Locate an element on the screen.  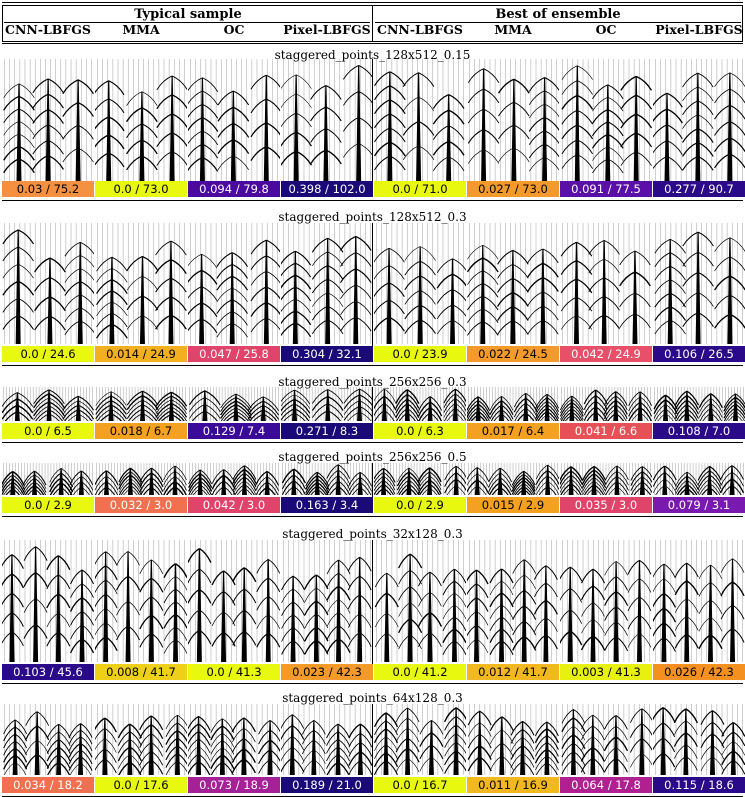
header-left-border is located at coordinates (2, 23).